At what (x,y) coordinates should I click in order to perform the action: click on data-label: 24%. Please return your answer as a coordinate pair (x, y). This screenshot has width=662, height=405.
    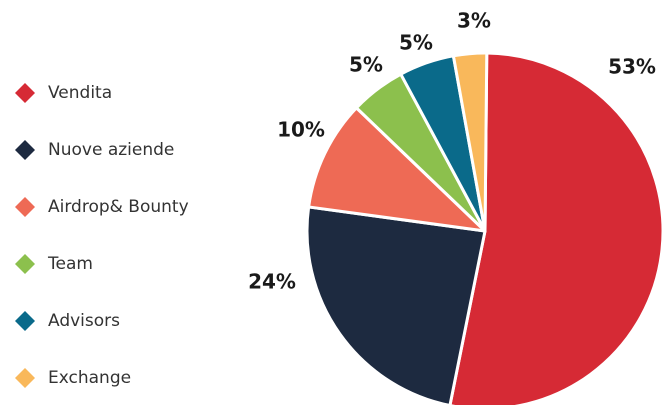
    Looking at the image, I should click on (272, 282).